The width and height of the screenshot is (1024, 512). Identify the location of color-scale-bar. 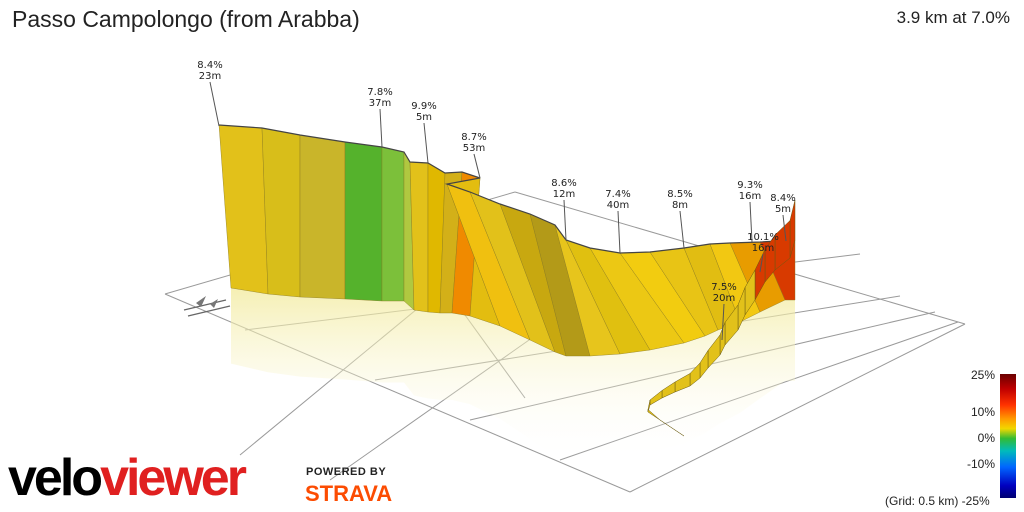
(1008, 436).